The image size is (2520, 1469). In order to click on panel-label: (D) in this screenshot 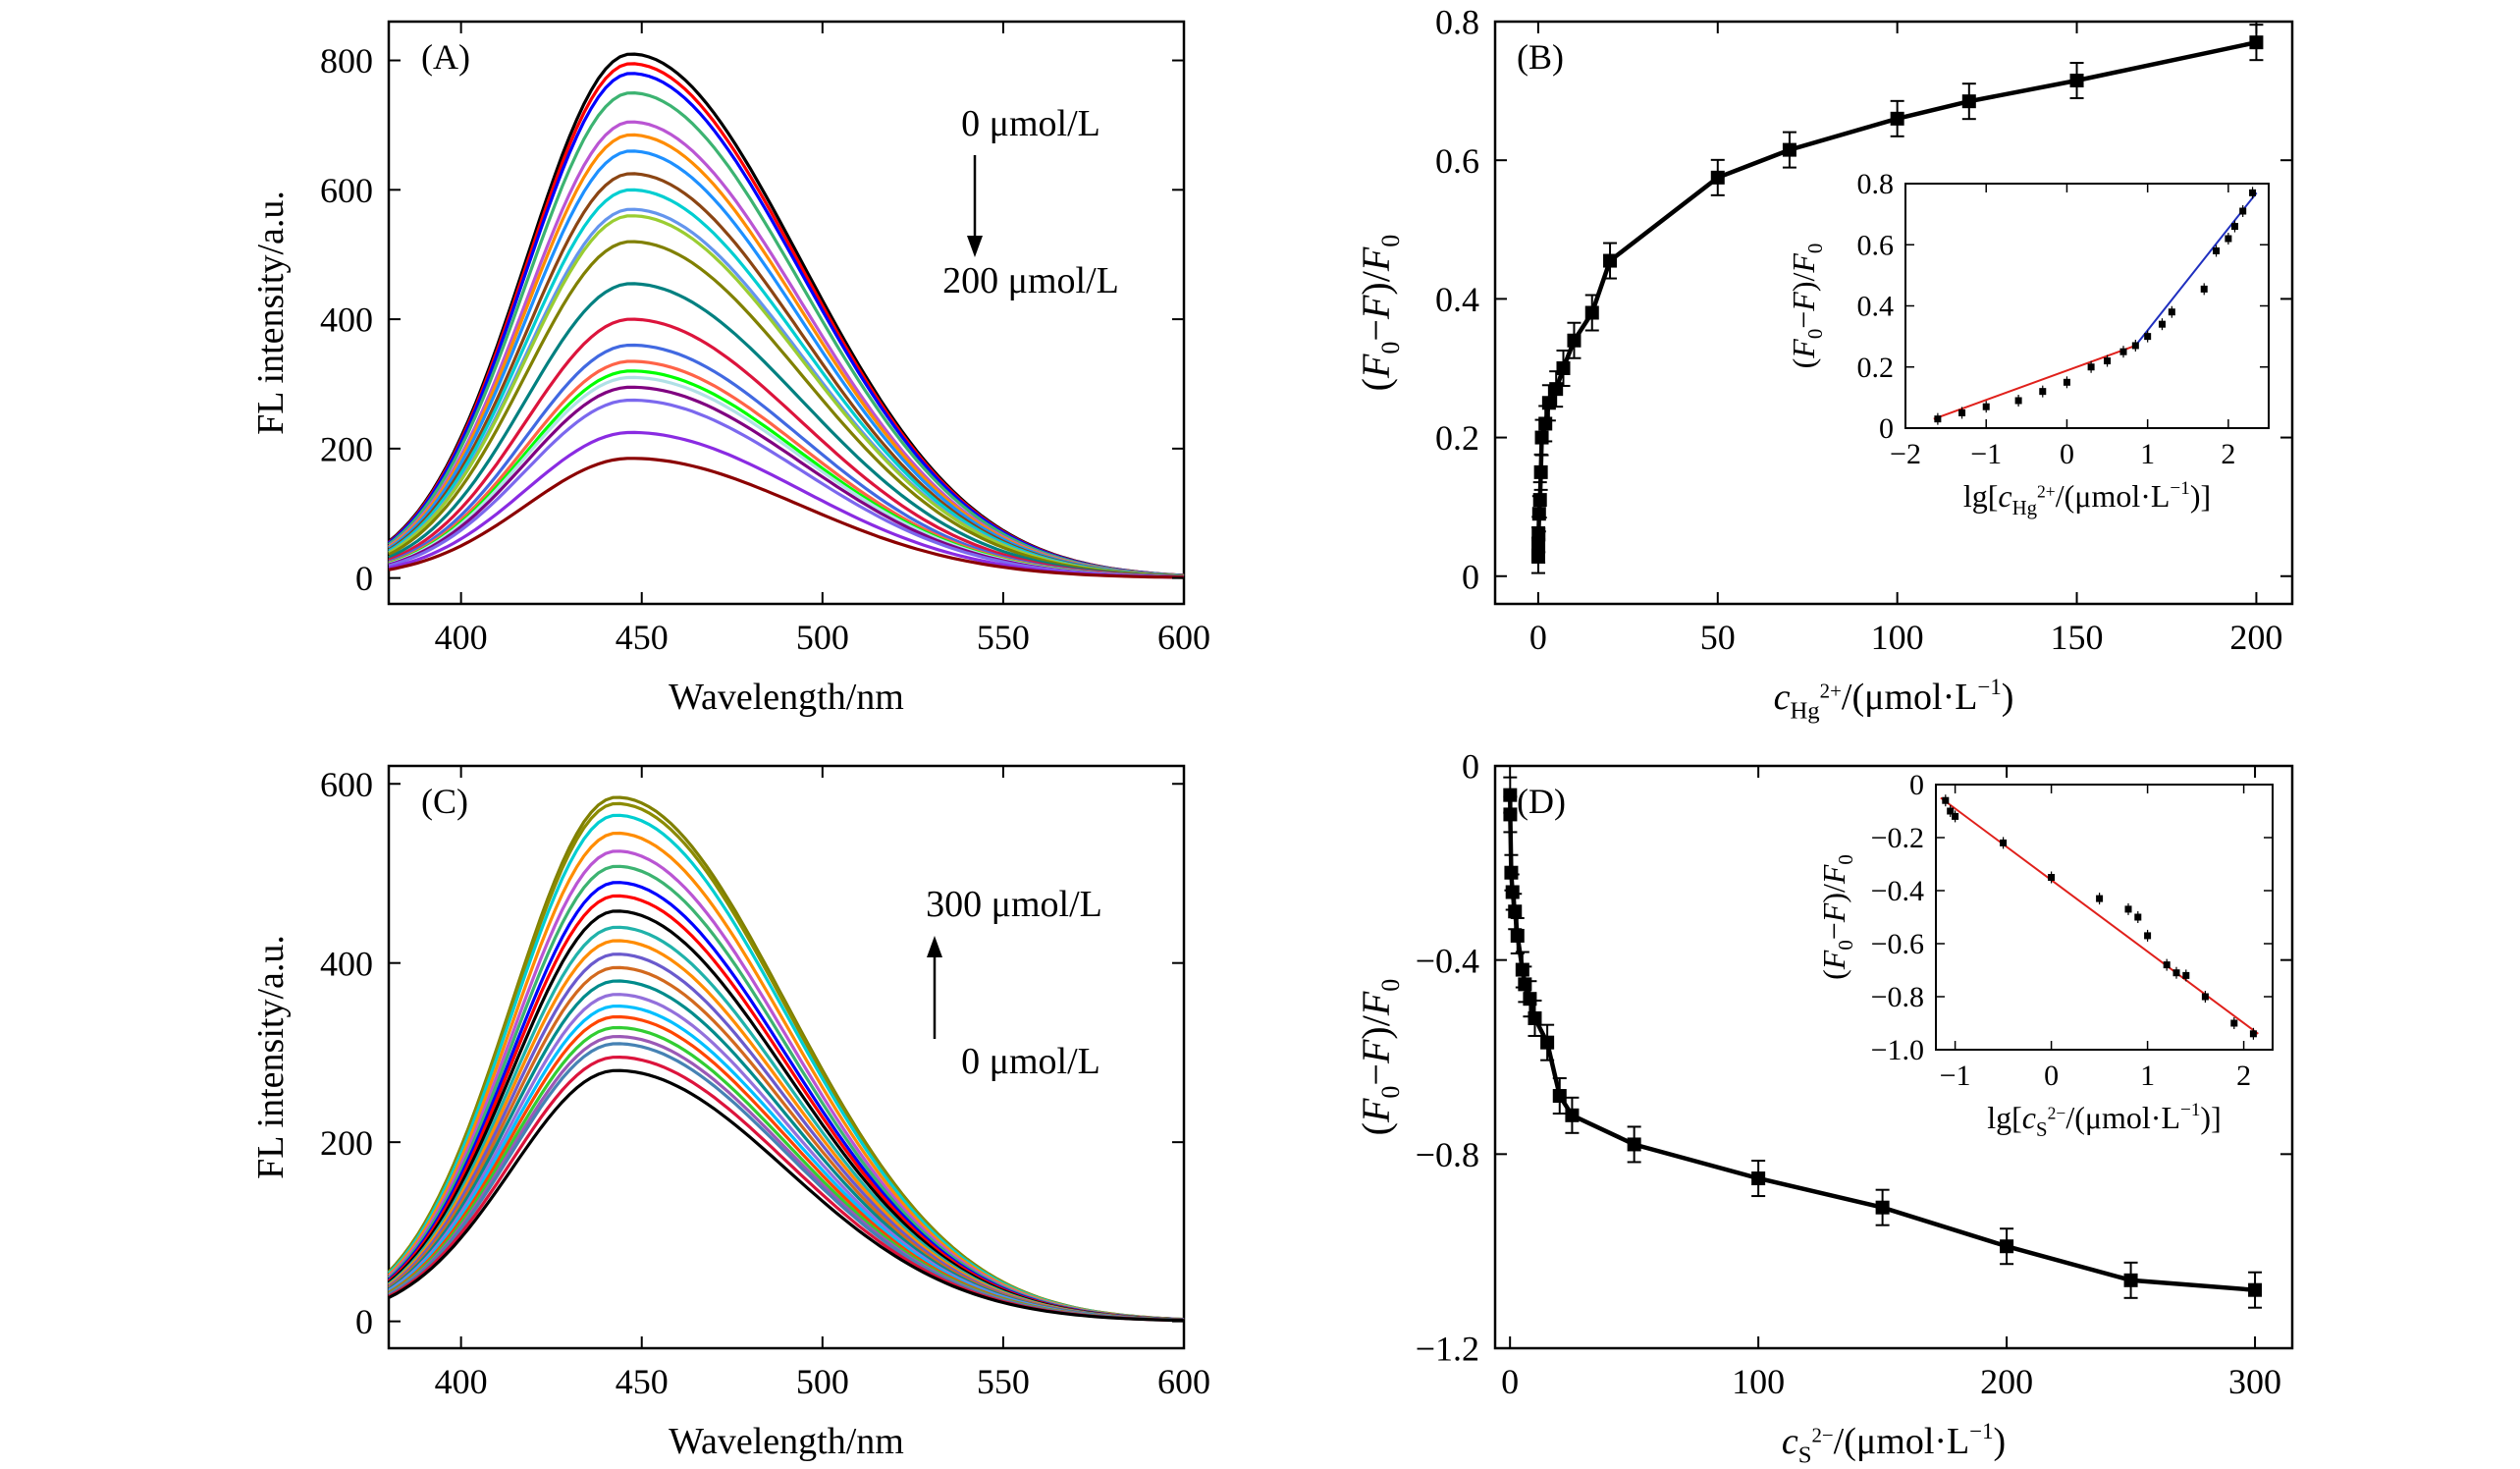, I will do `click(1541, 801)`.